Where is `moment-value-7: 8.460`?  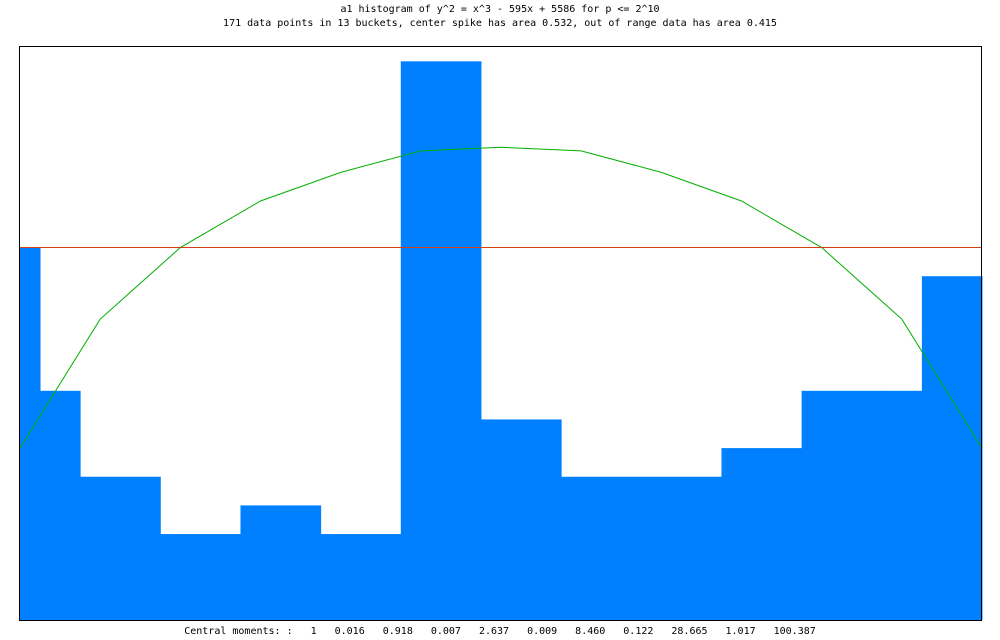 moment-value-7: 8.460 is located at coordinates (590, 631).